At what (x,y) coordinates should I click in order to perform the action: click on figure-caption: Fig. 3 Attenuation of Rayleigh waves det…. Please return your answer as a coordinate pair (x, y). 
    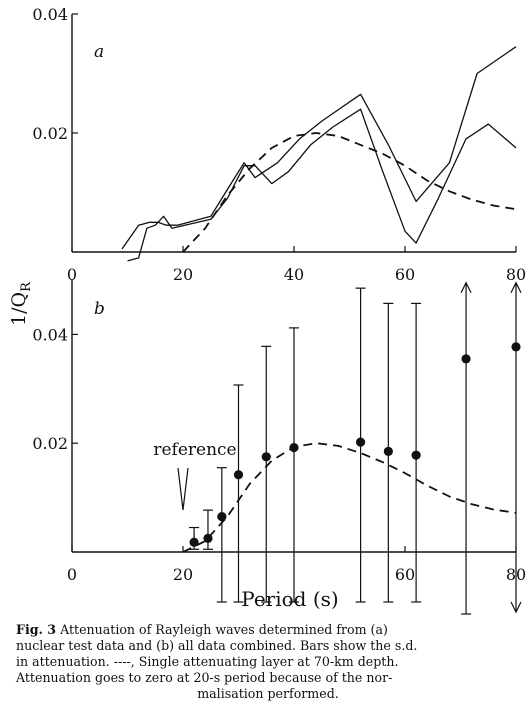
    Looking at the image, I should click on (268, 662).